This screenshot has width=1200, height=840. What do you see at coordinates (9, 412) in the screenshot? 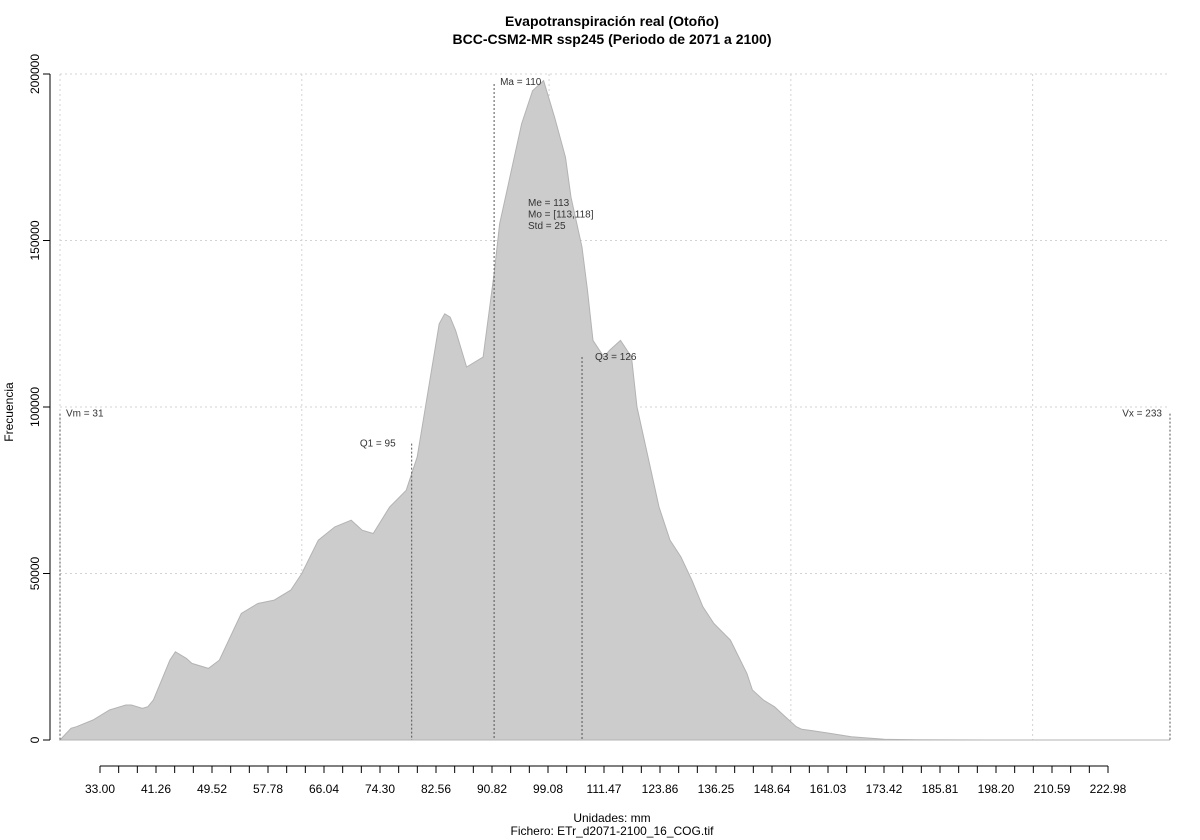
I see `y-axis-label: Frecuencia` at bounding box center [9, 412].